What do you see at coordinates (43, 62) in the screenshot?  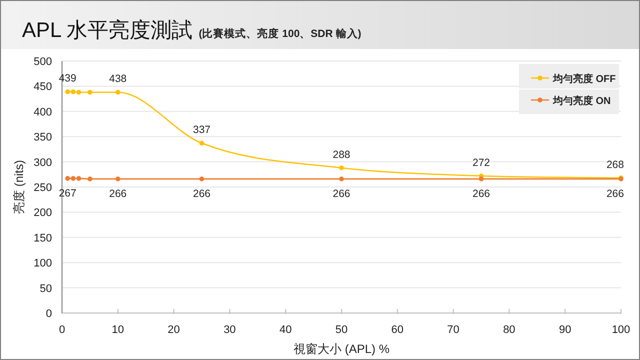 I see `y-tick-label: 500` at bounding box center [43, 62].